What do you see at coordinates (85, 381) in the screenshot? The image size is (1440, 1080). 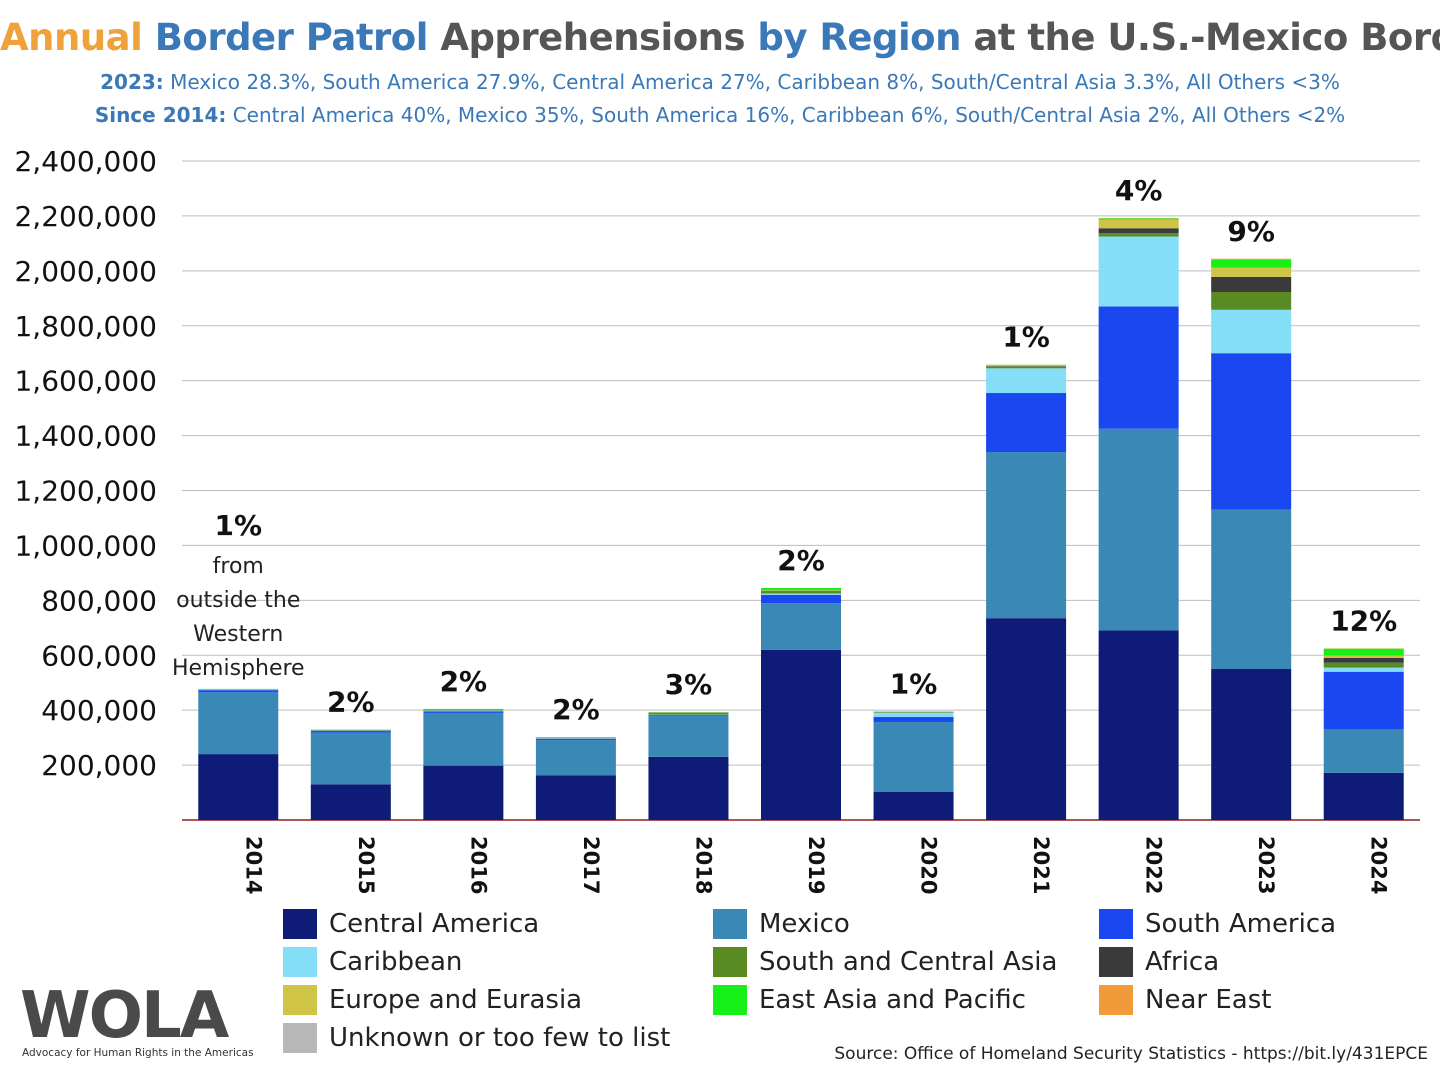 I see `y-tick-label: 1,600,000` at bounding box center [85, 381].